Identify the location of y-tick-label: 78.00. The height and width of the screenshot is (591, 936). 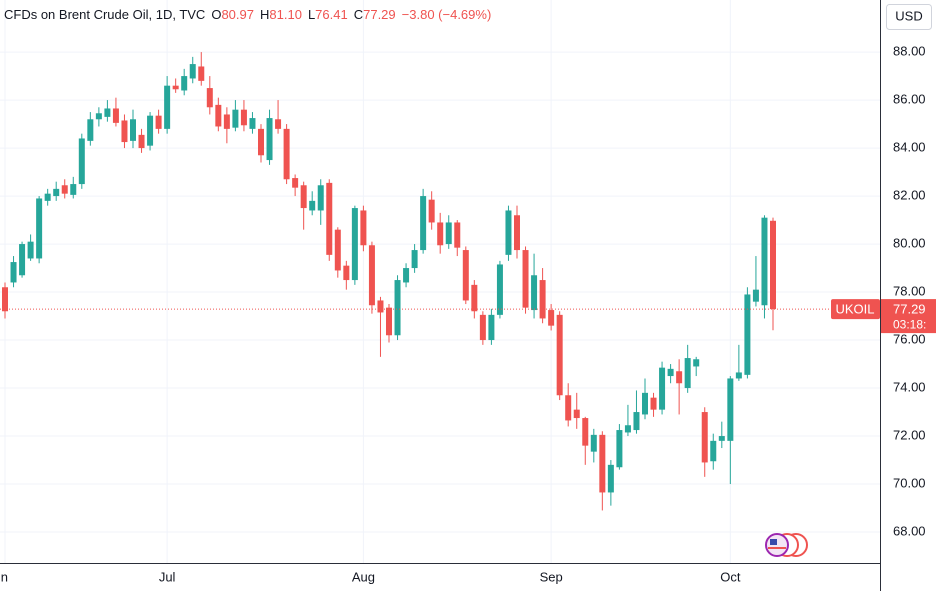
(909, 290).